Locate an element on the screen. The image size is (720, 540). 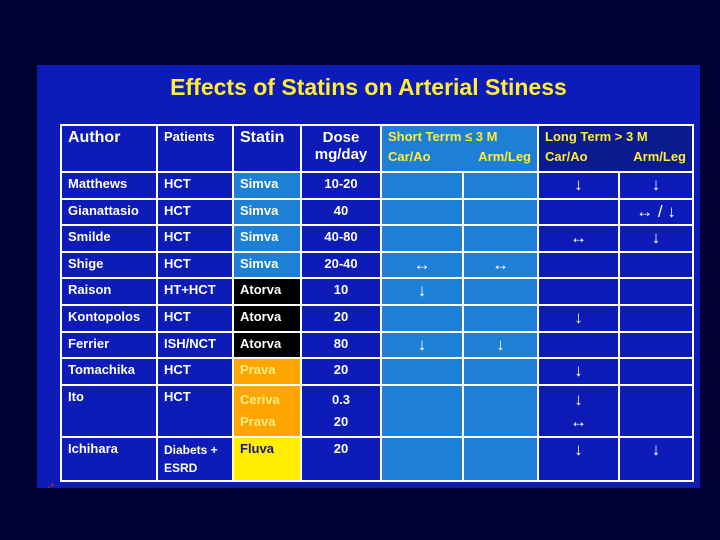
dose-2: 20 is located at coordinates (341, 421).